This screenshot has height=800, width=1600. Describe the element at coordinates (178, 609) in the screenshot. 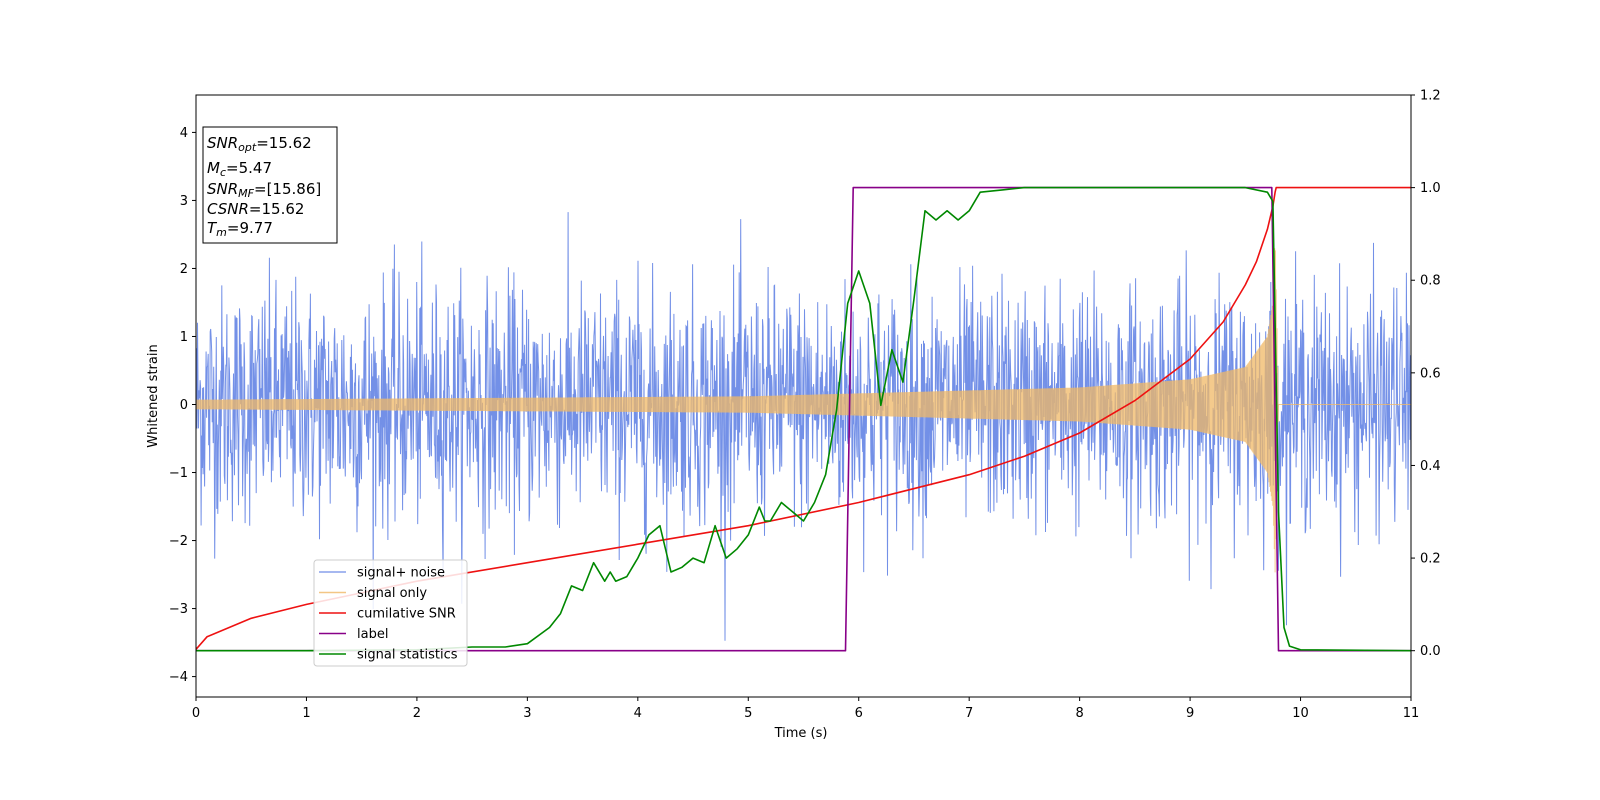

I see `y-left-tick-label: −3` at that location.